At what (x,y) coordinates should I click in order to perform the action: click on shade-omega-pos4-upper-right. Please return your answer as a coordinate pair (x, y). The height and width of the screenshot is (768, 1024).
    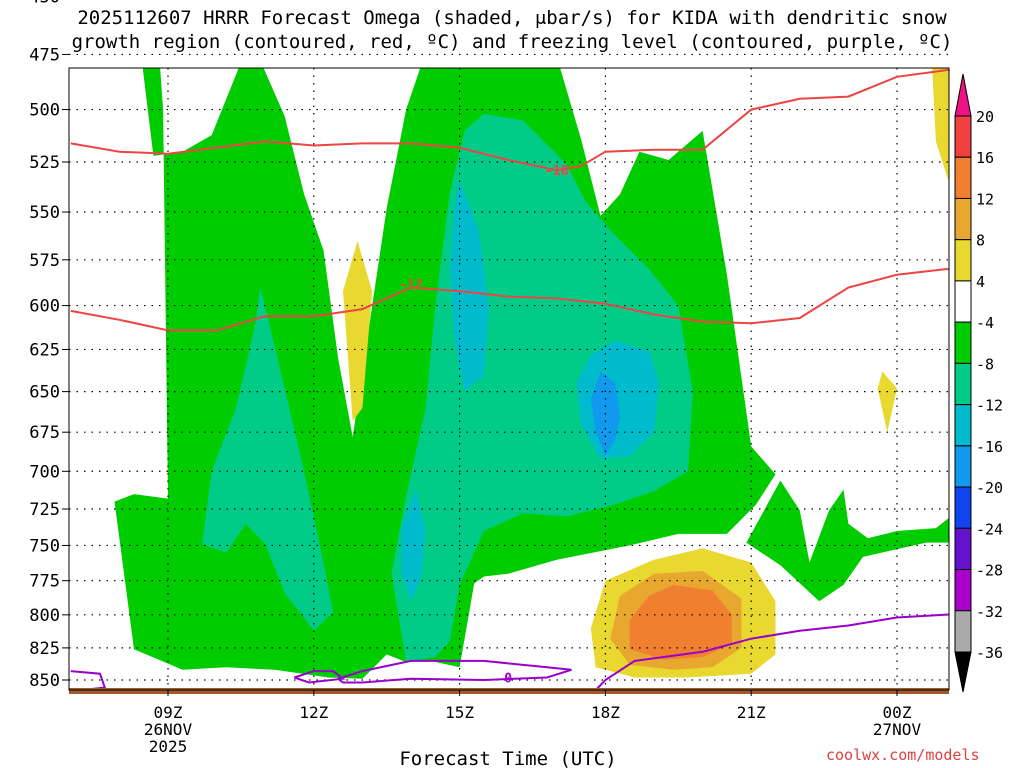
    Looking at the image, I should click on (654, 10).